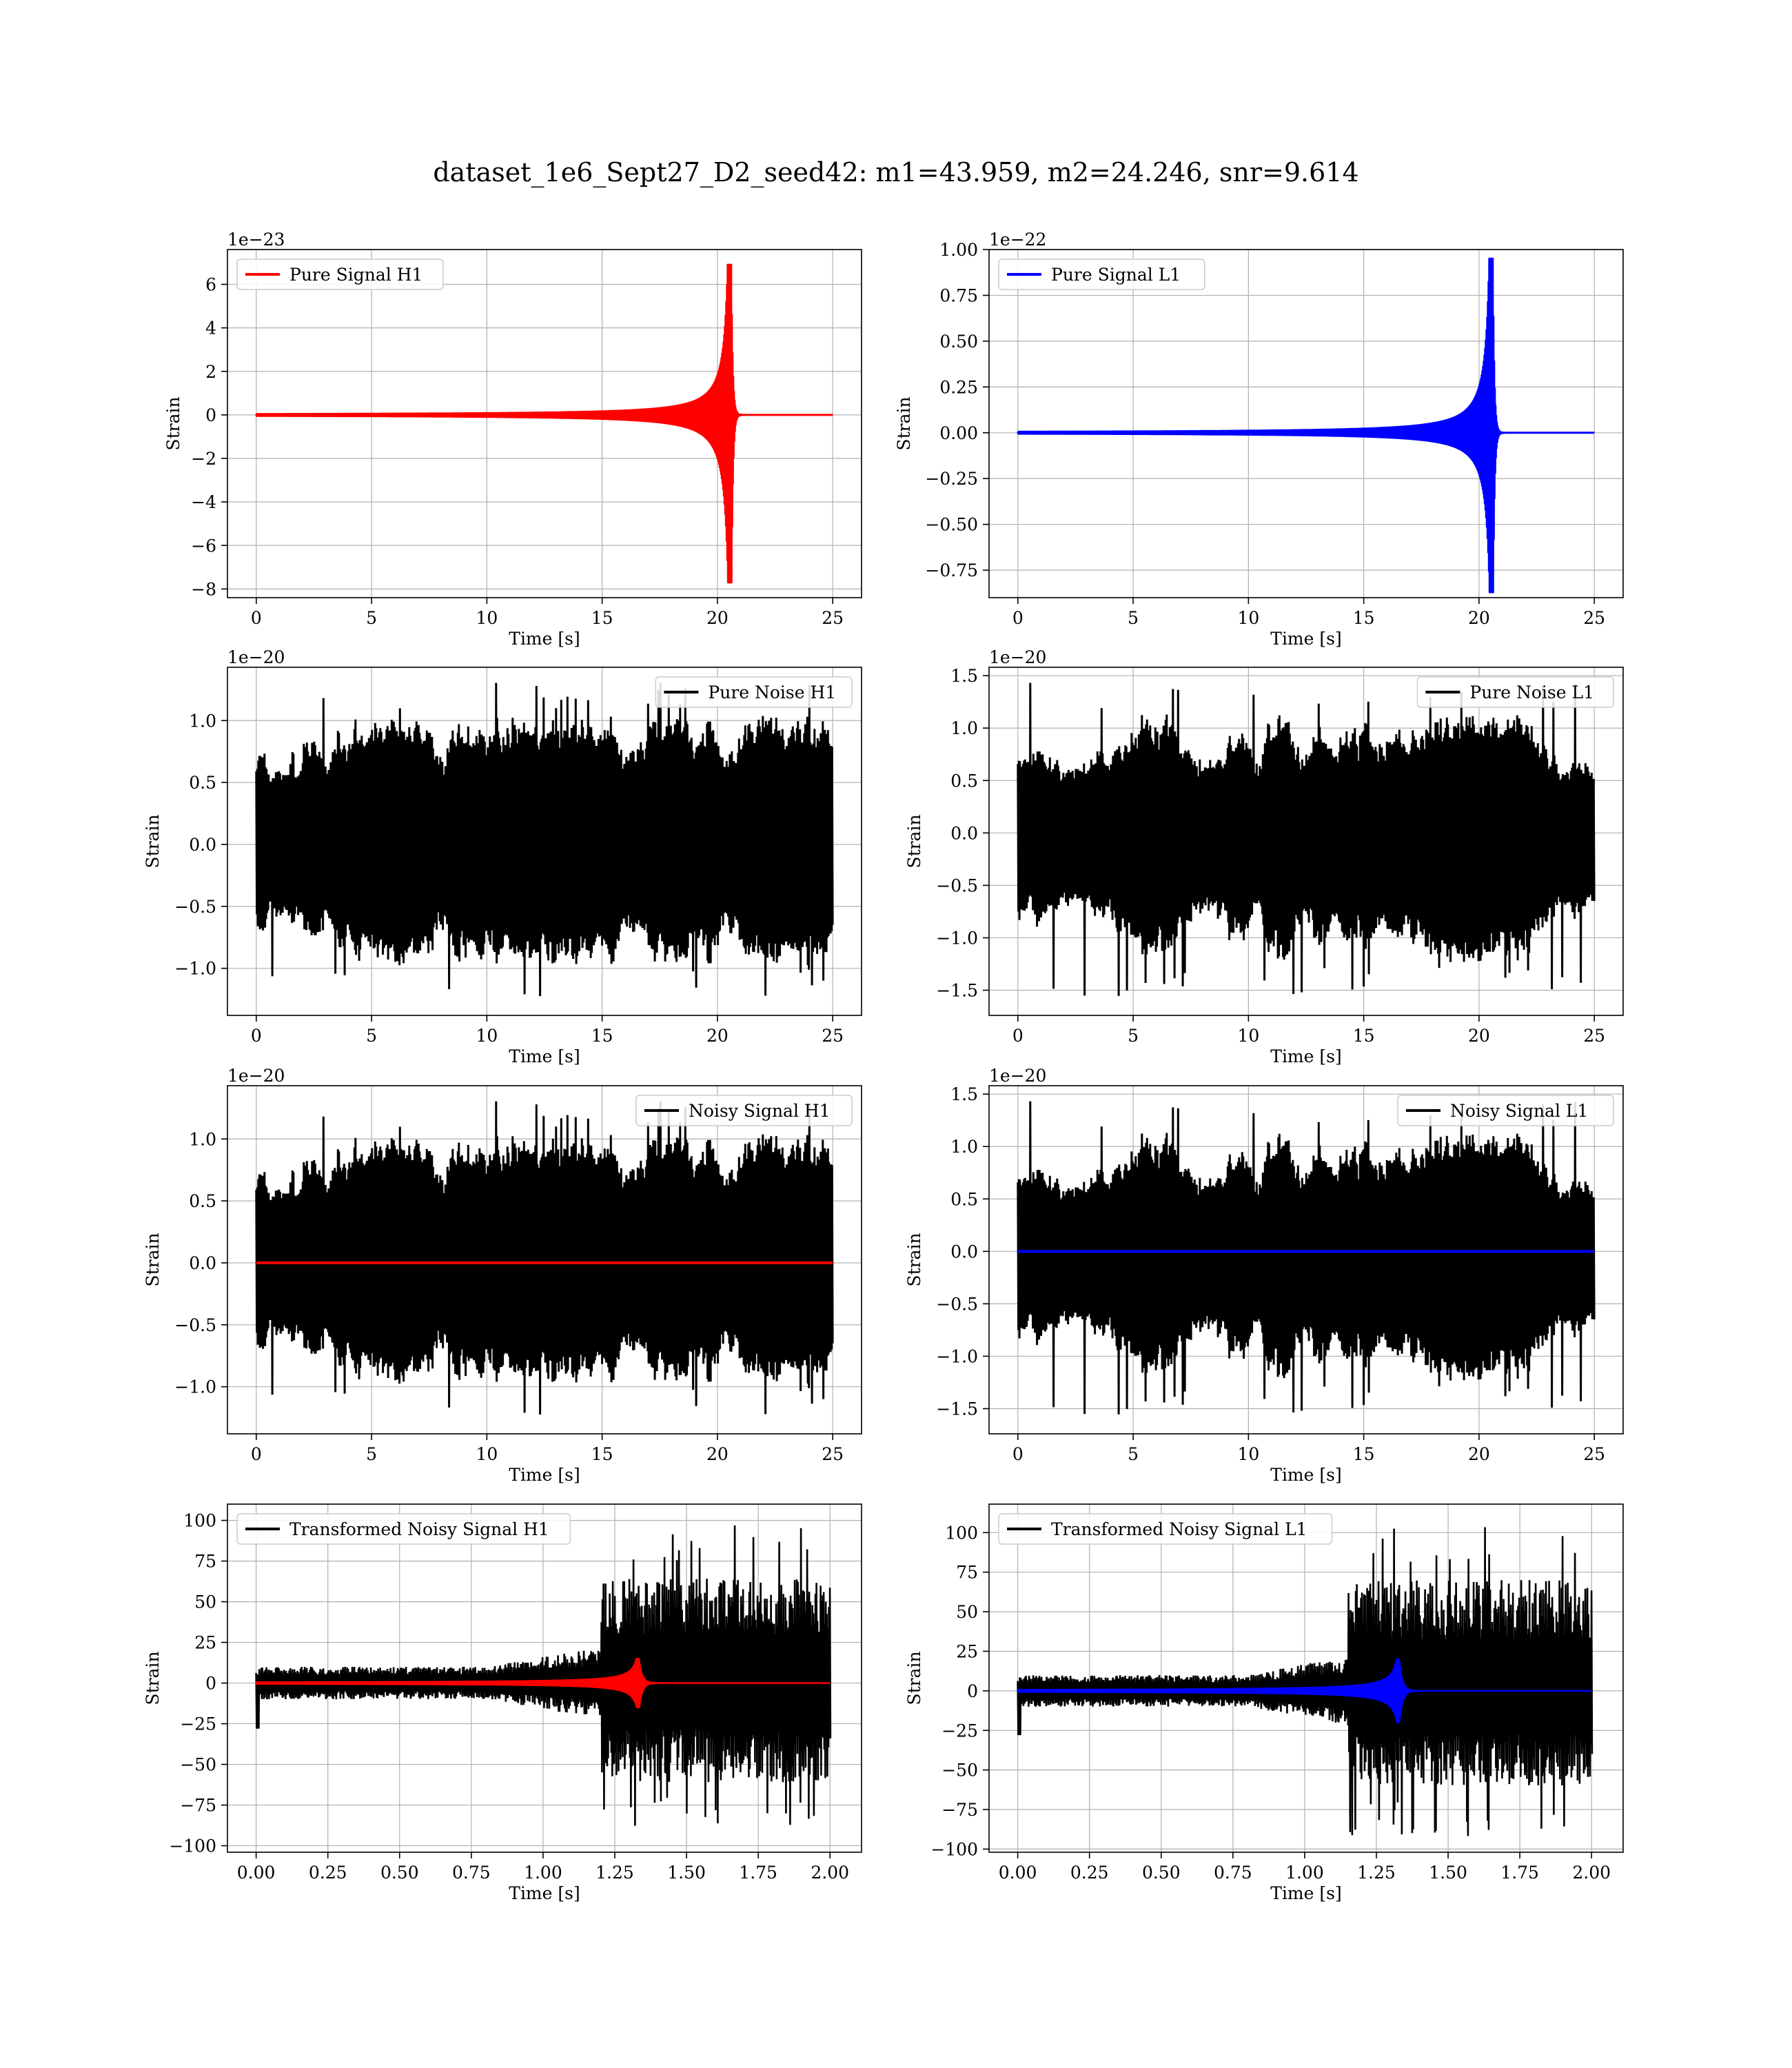  What do you see at coordinates (195, 1325) in the screenshot?
I see `noisy-signal-h1-ytick-label: −0.5` at bounding box center [195, 1325].